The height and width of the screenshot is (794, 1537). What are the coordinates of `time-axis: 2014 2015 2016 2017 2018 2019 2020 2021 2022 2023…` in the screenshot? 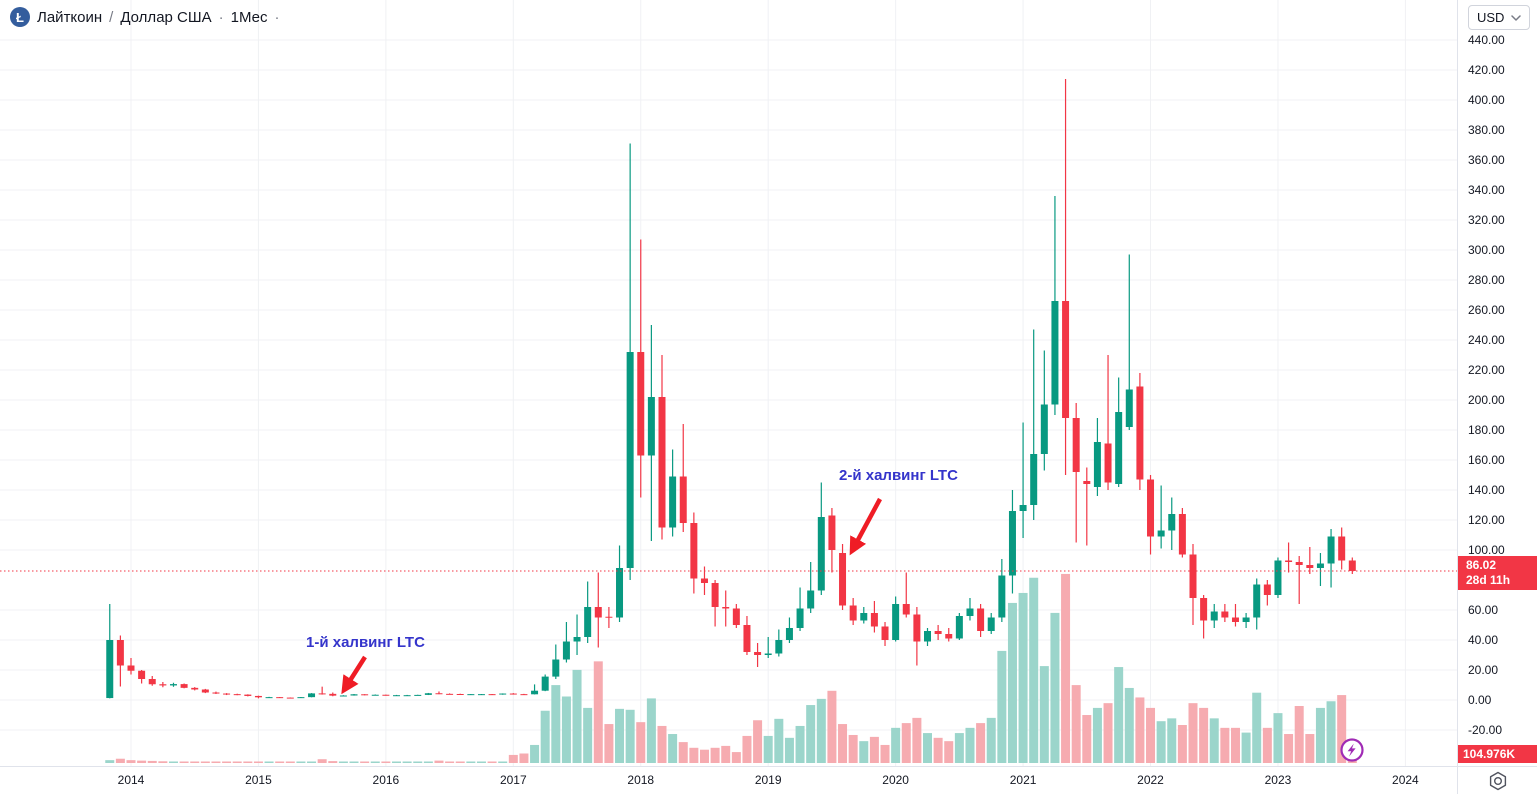 It's located at (728, 780).